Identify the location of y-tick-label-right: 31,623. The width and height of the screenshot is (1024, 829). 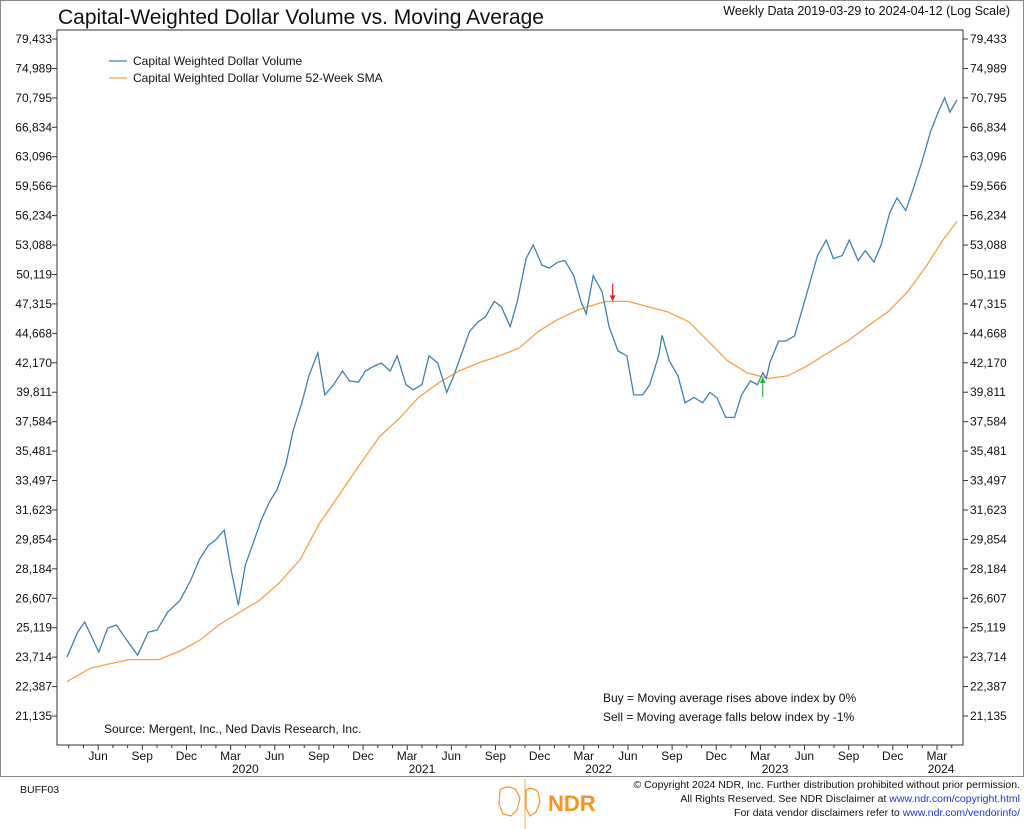
(988, 510).